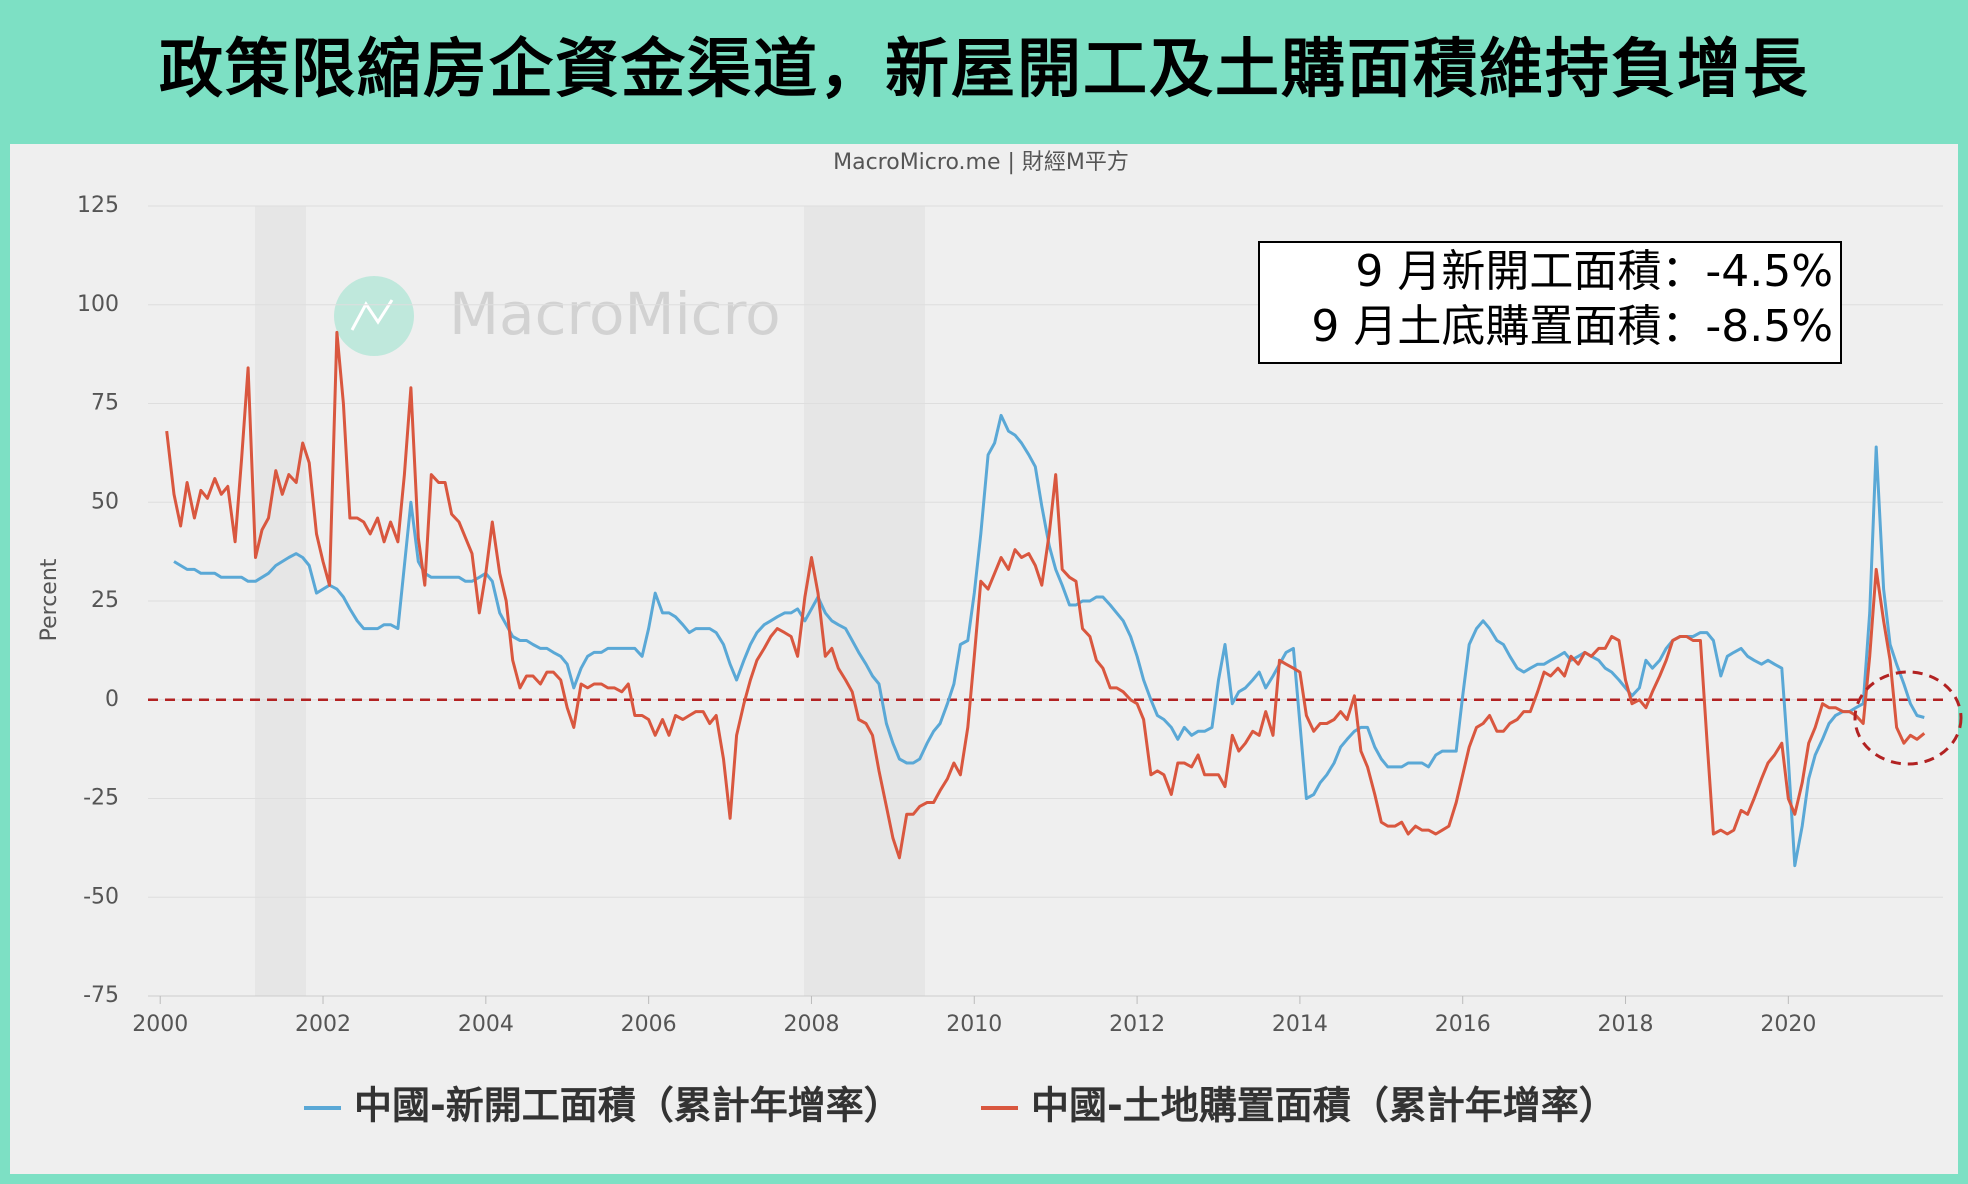 The width and height of the screenshot is (1968, 1184). Describe the element at coordinates (323, 1024) in the screenshot. I see `x-tick-label: 2002` at that location.